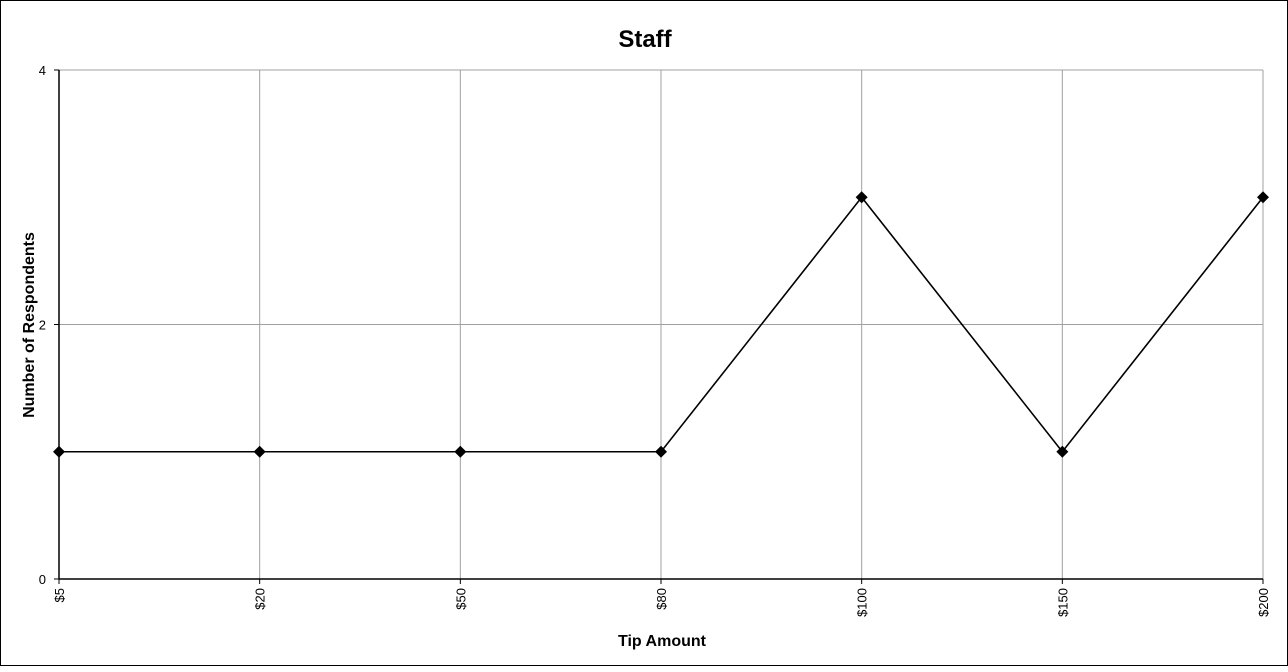  Describe the element at coordinates (42, 579) in the screenshot. I see `y-tick-label: 0` at that location.